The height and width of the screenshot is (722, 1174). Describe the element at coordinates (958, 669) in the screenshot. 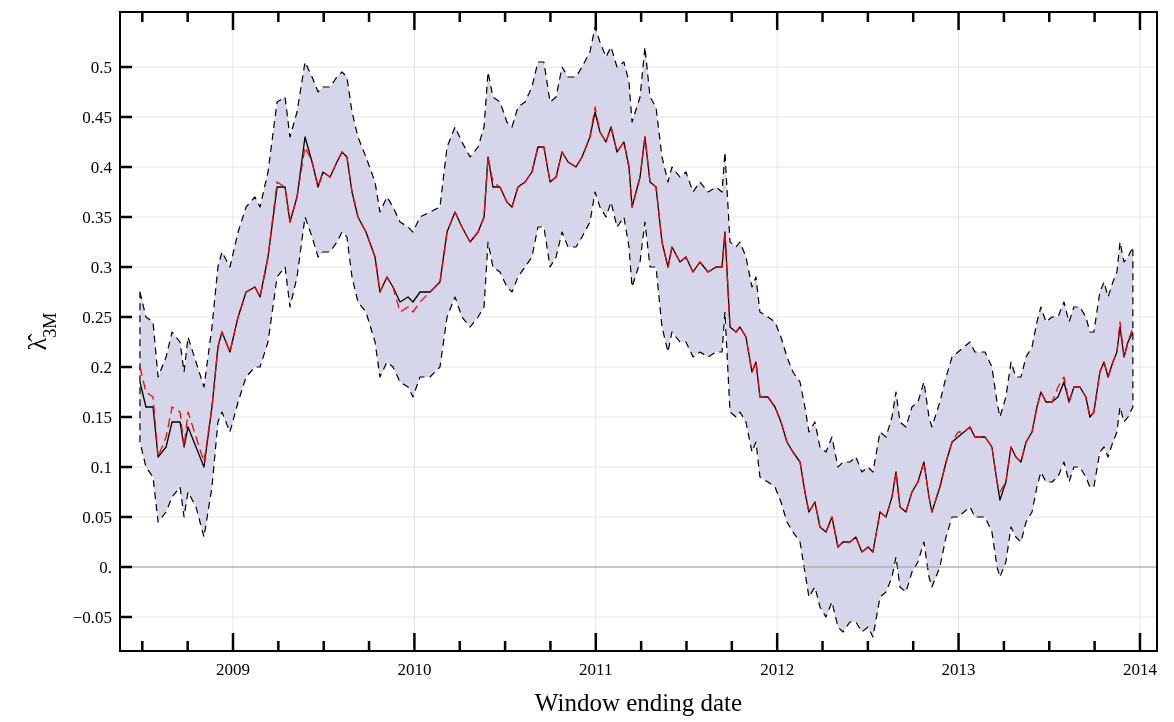

I see `x-tick-label: 2013` at that location.